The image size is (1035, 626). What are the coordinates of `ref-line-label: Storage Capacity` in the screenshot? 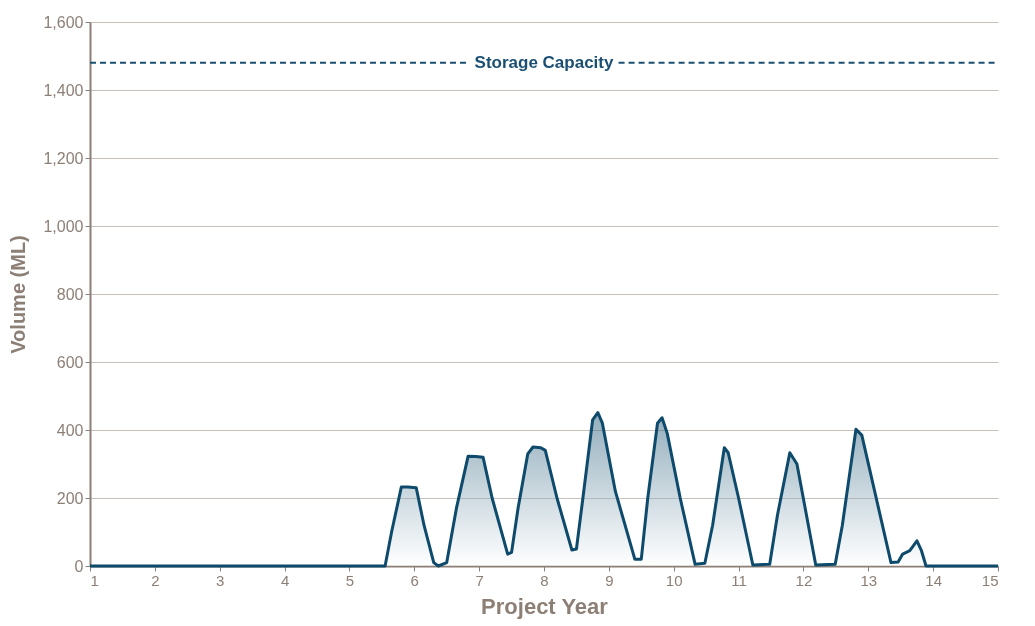 It's located at (544, 62).